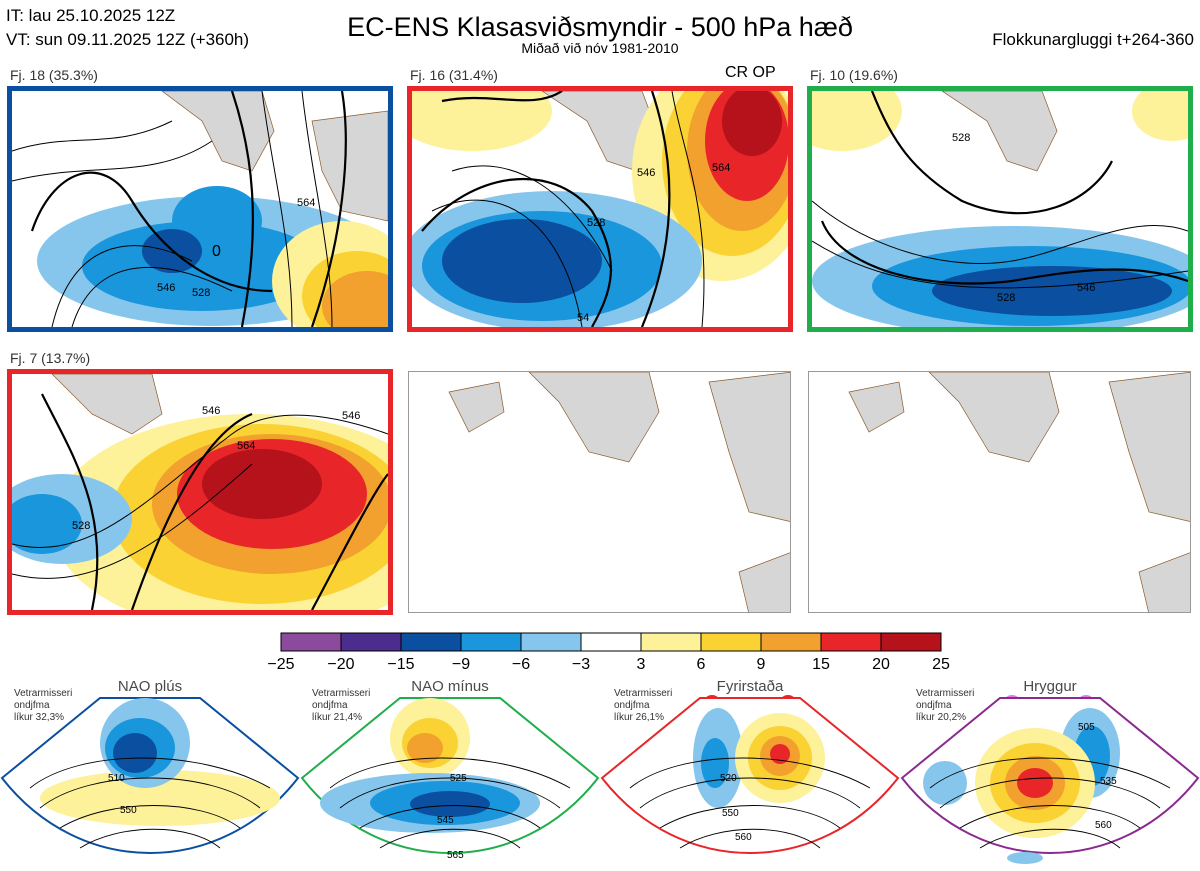 The width and height of the screenshot is (1200, 871). Describe the element at coordinates (583, 318) in the screenshot. I see `contour-label: 54` at that location.